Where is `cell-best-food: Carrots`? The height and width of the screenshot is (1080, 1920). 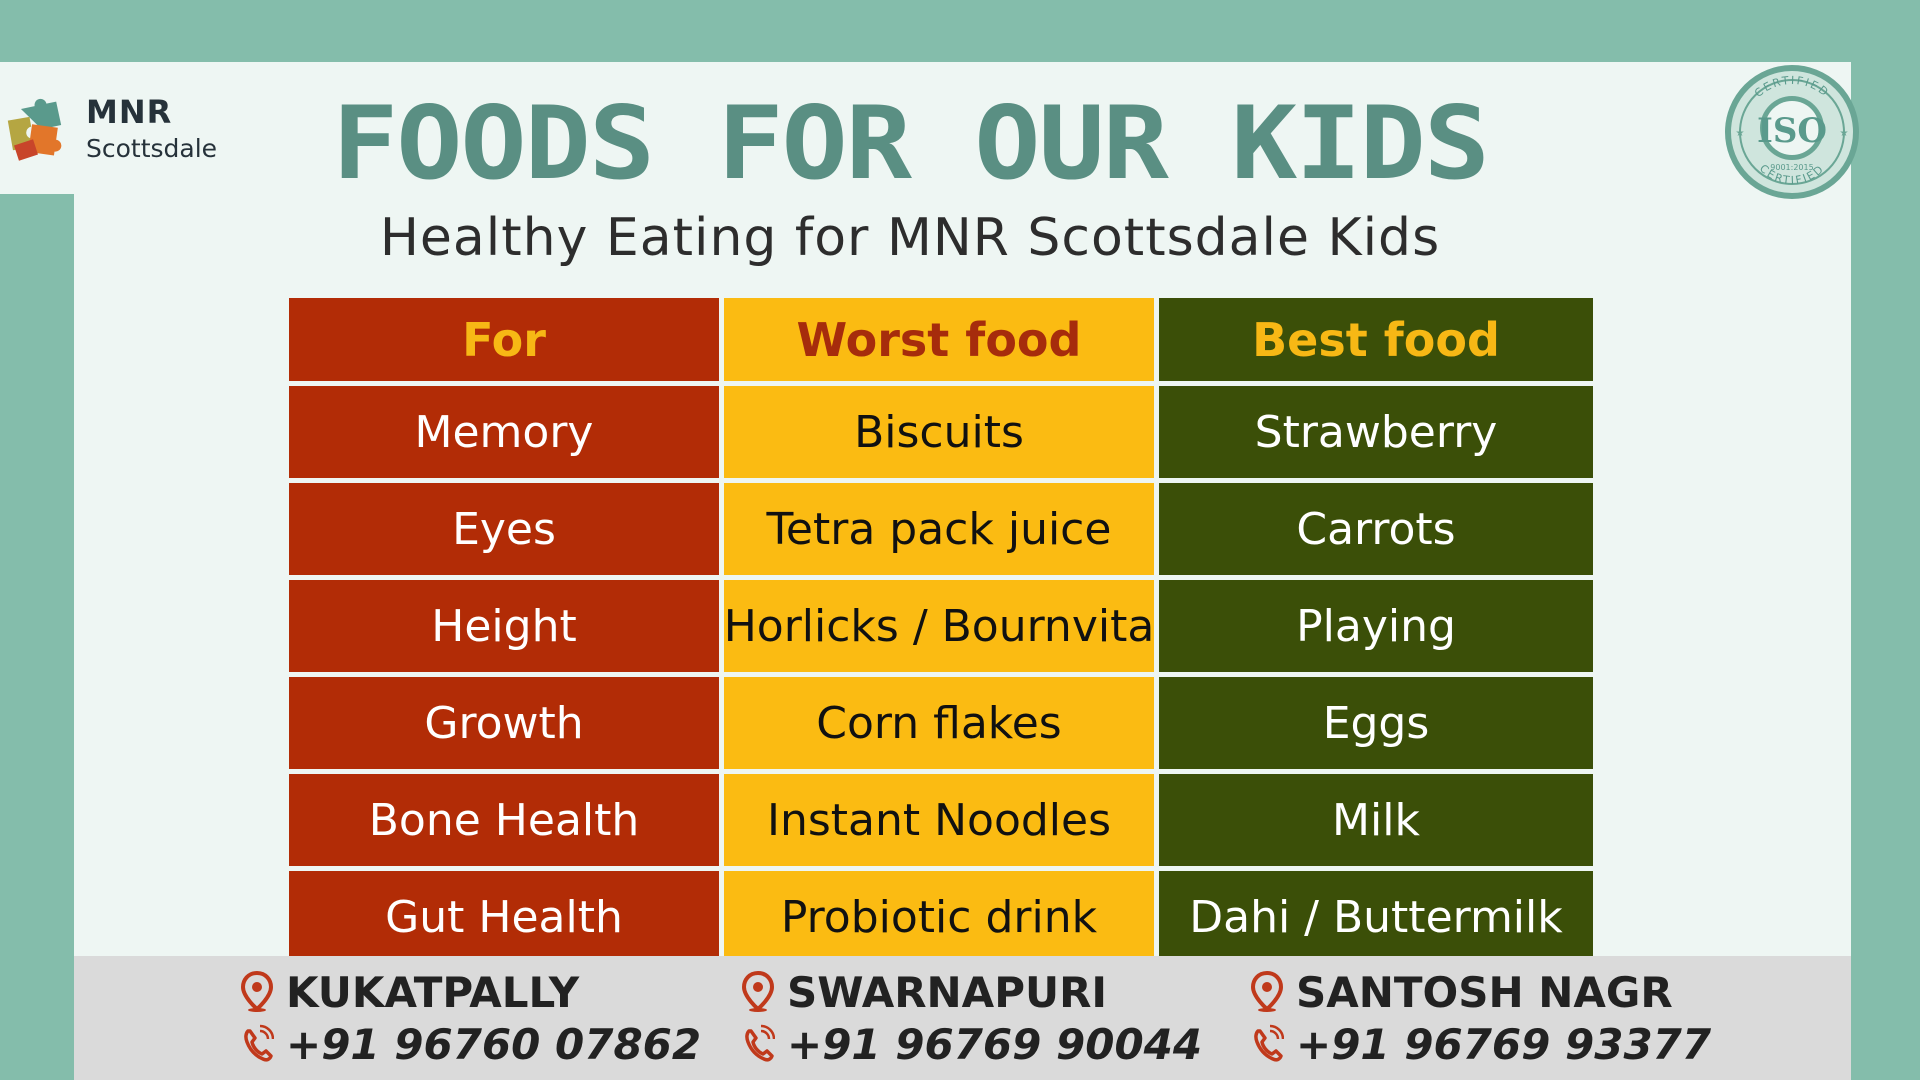
cell-best-food: Carrots is located at coordinates (1376, 529).